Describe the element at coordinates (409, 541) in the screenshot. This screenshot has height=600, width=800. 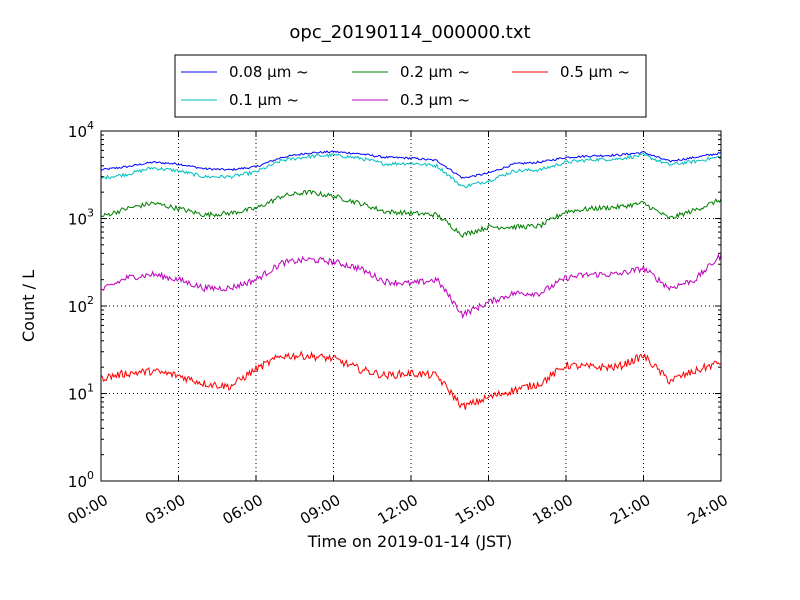
I see `x-axis-label: Time on 2019-01-14 (JST)` at that location.